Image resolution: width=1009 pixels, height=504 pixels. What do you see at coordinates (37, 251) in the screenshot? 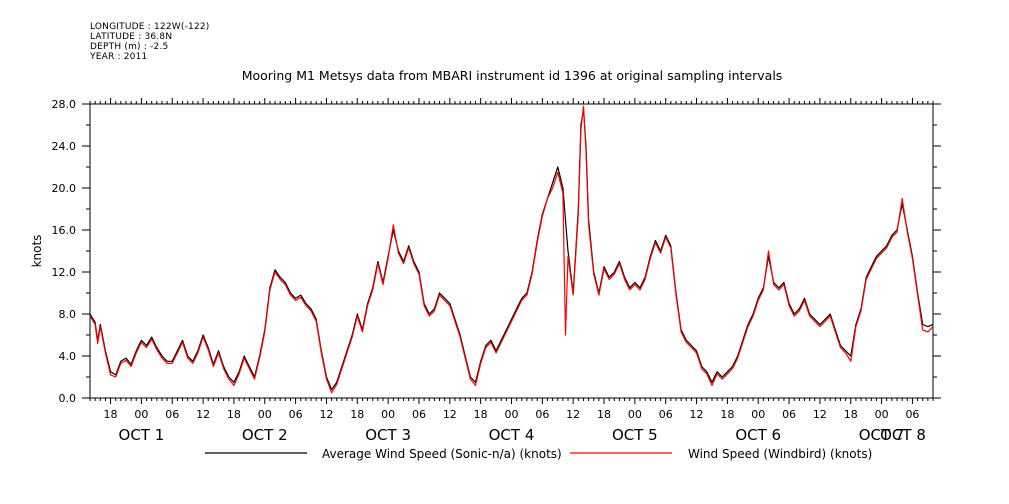
I see `y-axis-label: knots` at bounding box center [37, 251].